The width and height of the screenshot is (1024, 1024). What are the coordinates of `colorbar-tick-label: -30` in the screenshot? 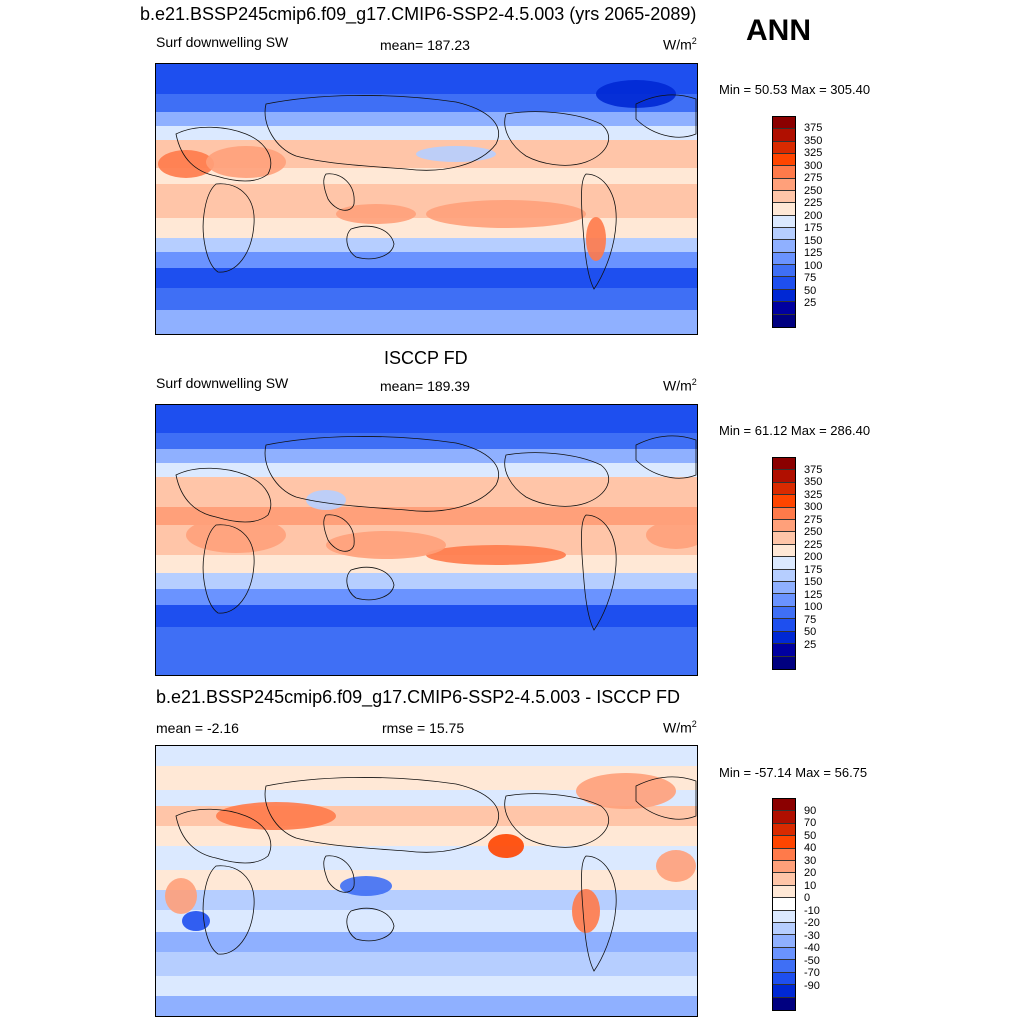 It's located at (812, 935).